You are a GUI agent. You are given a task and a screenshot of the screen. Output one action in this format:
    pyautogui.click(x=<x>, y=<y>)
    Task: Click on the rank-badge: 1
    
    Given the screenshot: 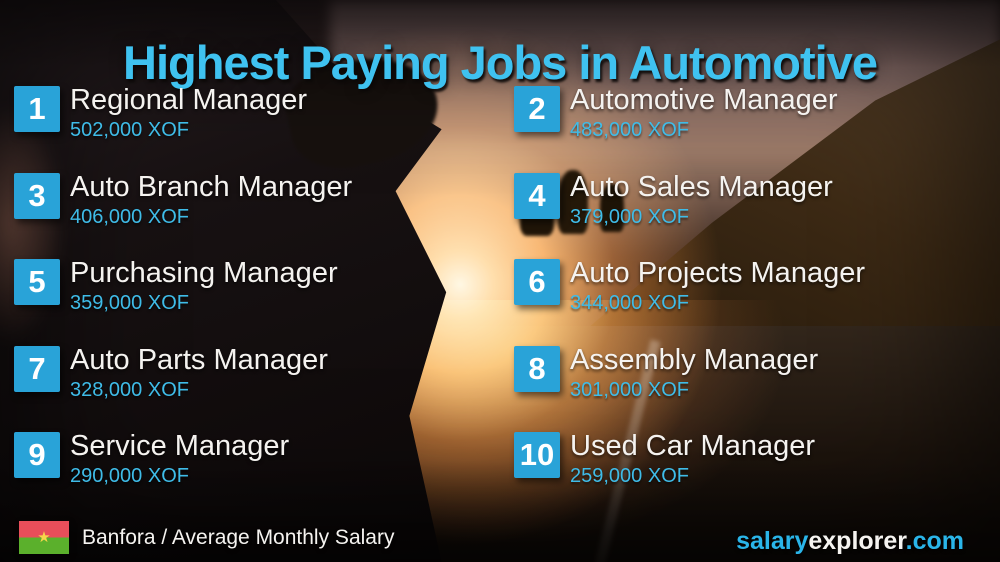 What is the action you would take?
    pyautogui.click(x=37, y=109)
    